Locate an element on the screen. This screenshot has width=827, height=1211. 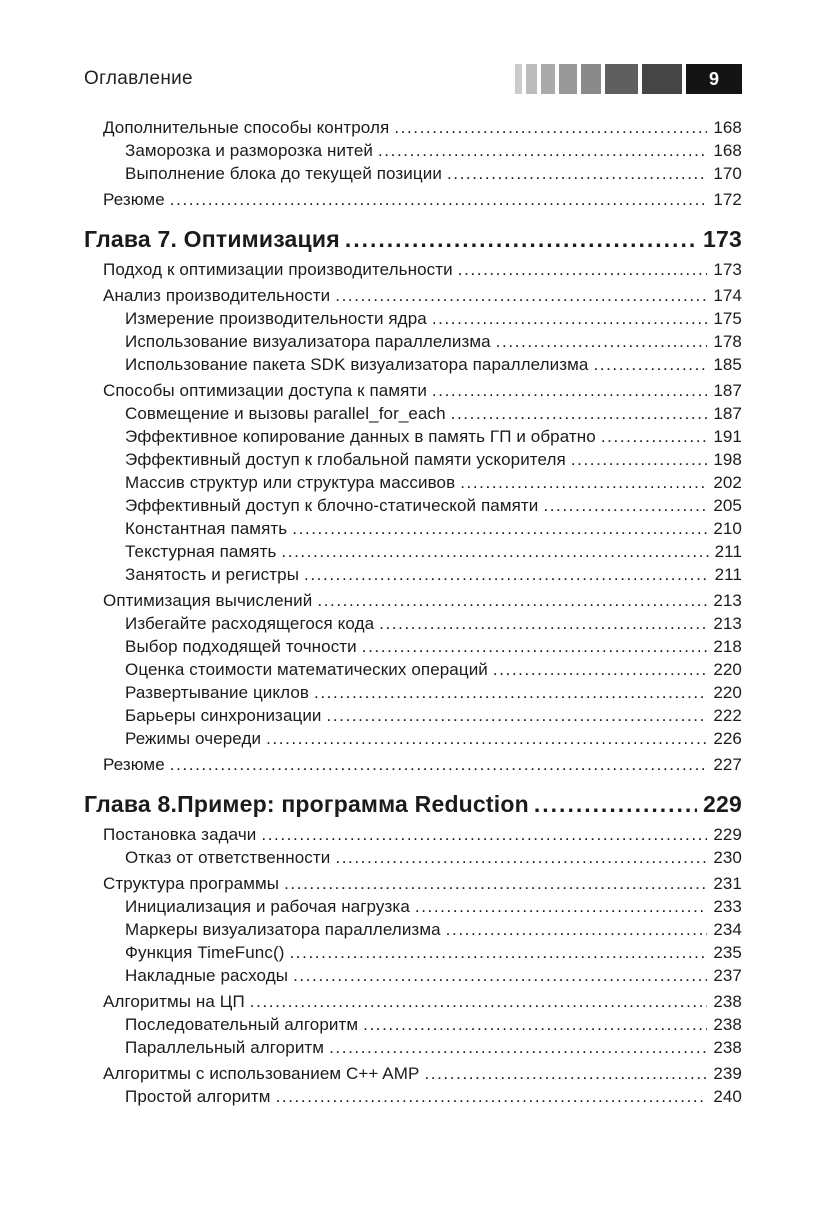
toc-entry-row: Барьеры синхронизации 222 is located at coordinates (413, 715).